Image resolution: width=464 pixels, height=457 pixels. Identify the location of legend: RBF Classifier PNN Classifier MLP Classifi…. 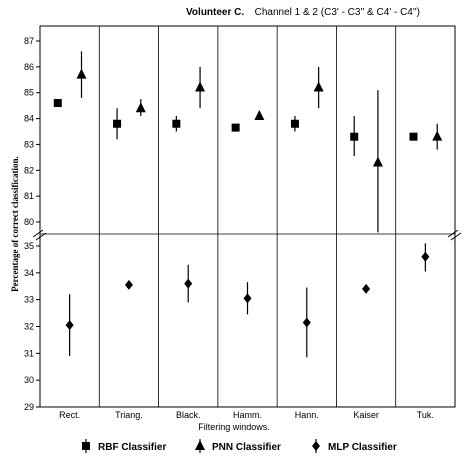
(239, 446).